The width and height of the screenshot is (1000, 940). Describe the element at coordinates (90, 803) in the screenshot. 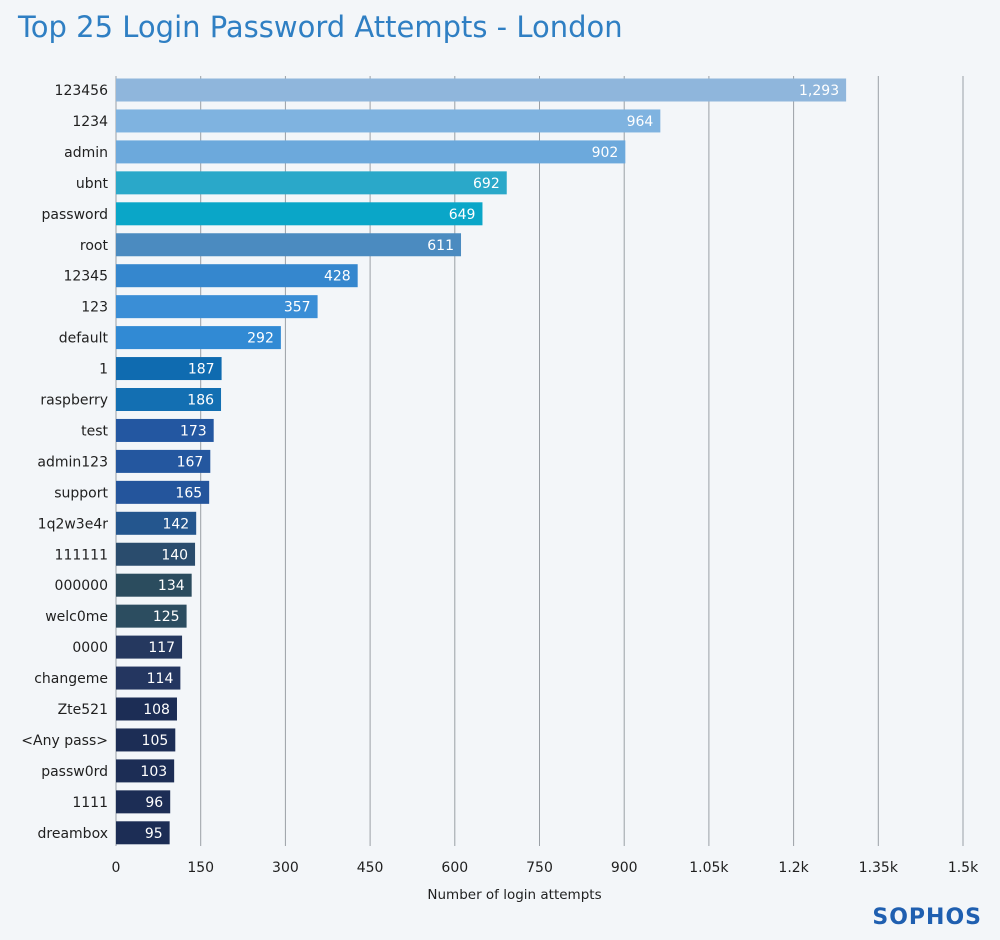

I see `category-label: 1111` at that location.